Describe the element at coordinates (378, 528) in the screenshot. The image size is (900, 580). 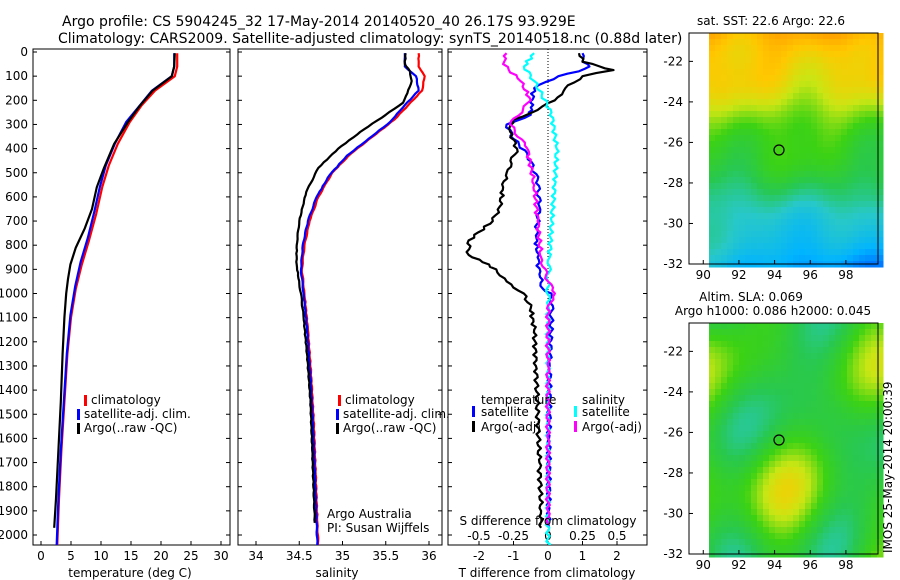
I see `attribution-line-2: PI: Susan Wijffels` at that location.